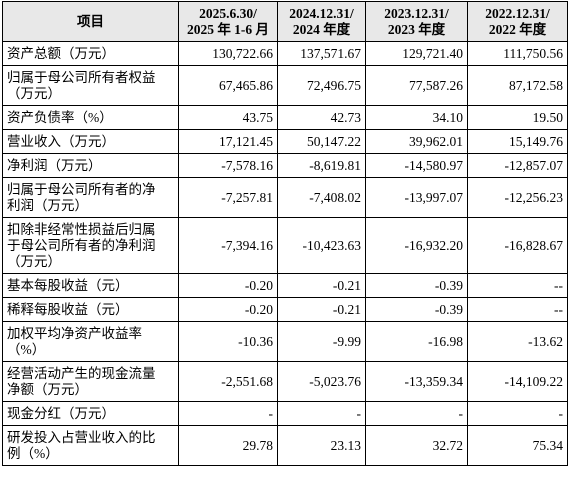  Describe the element at coordinates (321, 245) in the screenshot. I see `value-cell: -10,423.63` at that location.